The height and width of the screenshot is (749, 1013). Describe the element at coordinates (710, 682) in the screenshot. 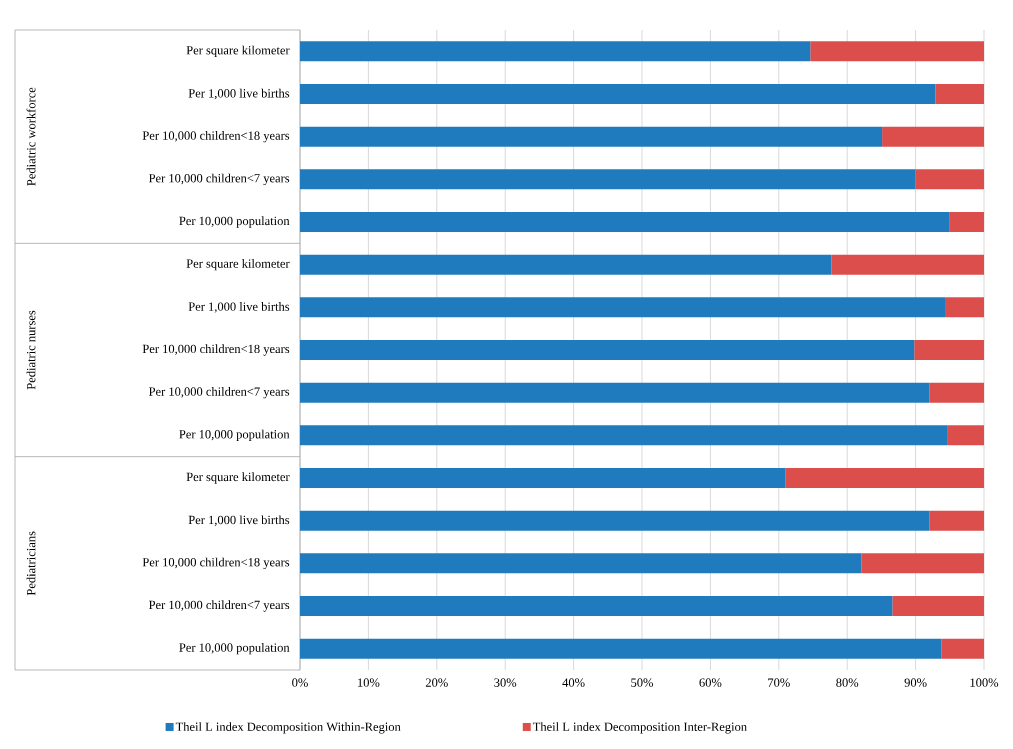

I see `x-tick-label: 60%` at that location.